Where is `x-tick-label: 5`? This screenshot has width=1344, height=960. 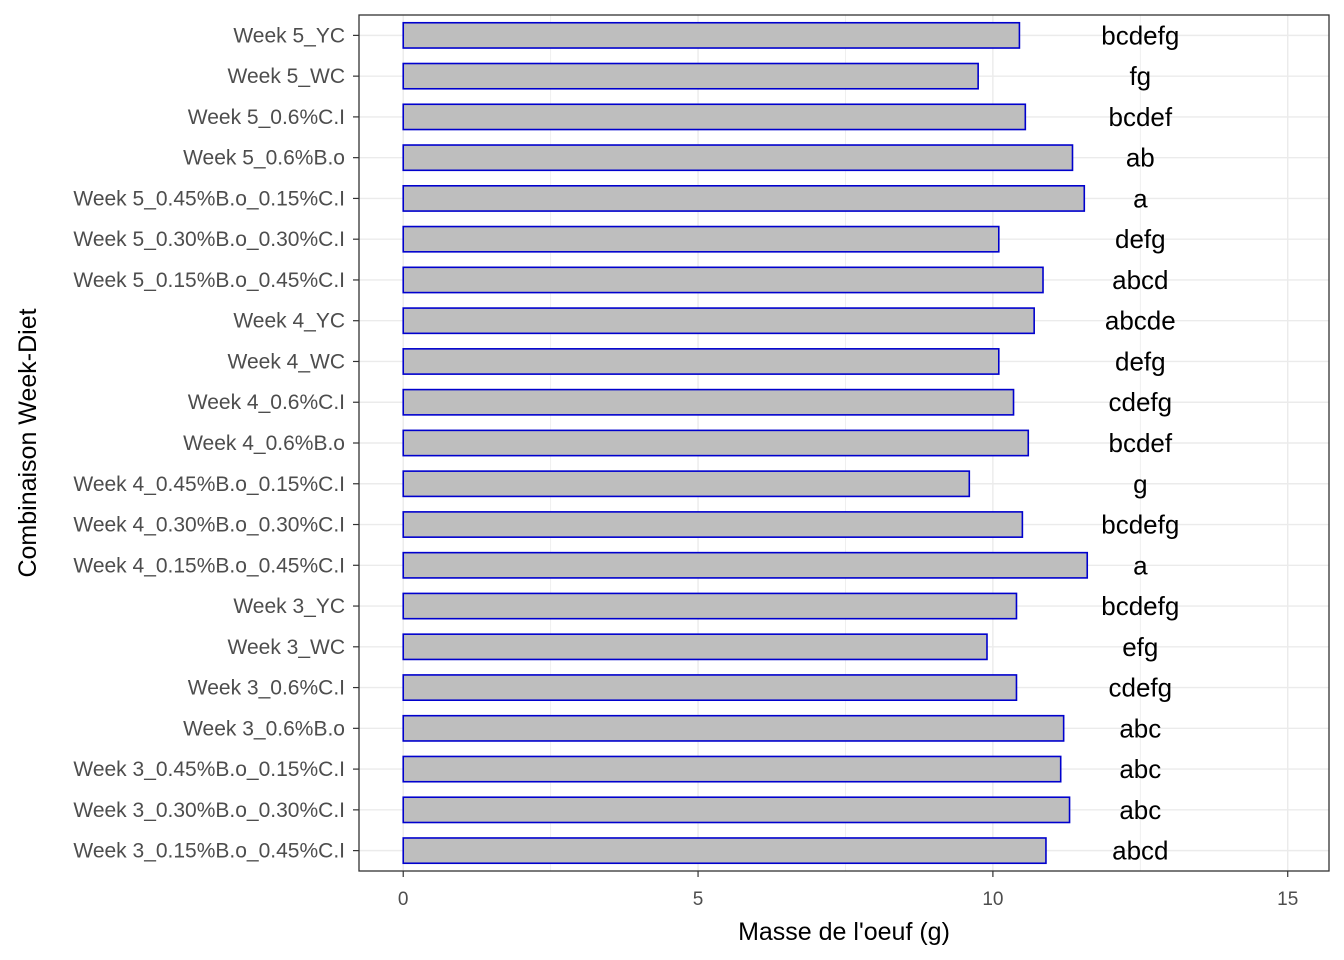 x-tick-label: 5 is located at coordinates (698, 899).